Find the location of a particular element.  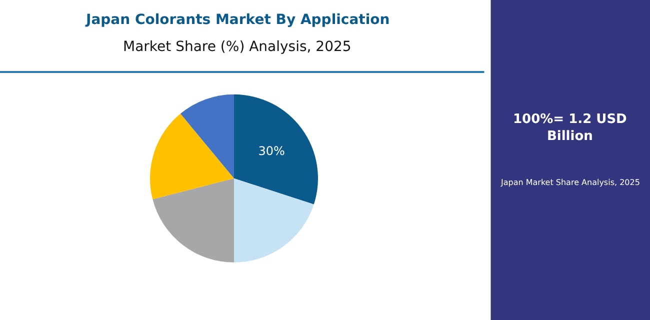

text: 100%= 1.2 USD Billion is located at coordinates (570, 128).